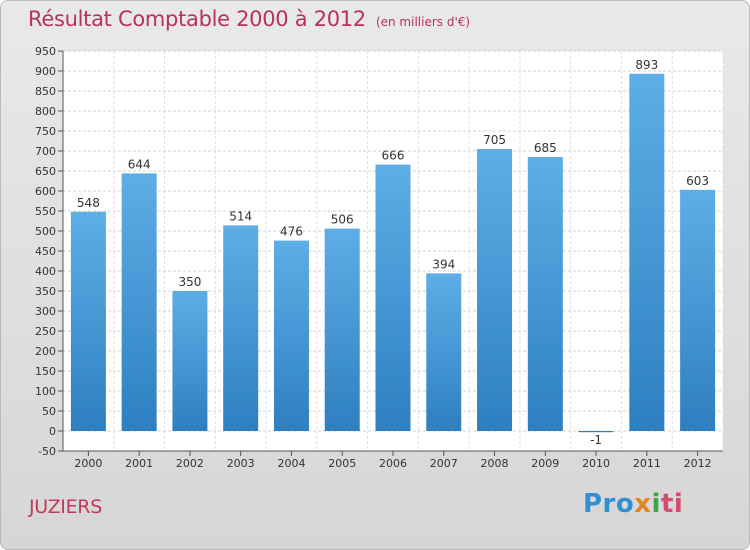  What do you see at coordinates (45, 331) in the screenshot?
I see `y-tick-label: 250` at bounding box center [45, 331].